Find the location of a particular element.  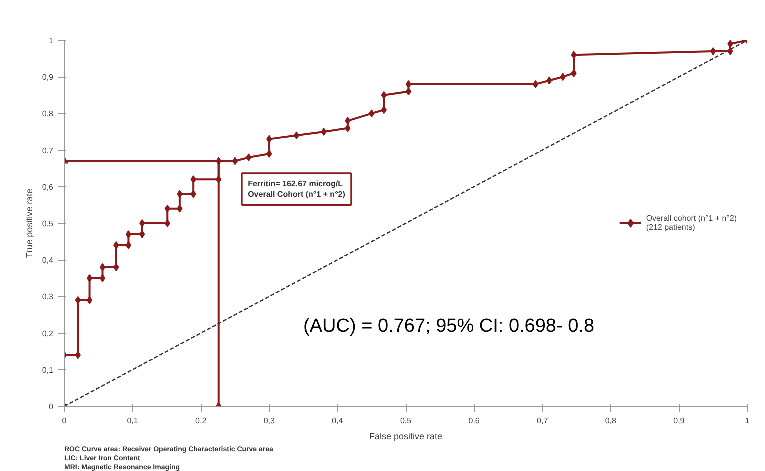

y-tick-label: 0,9 is located at coordinates (48, 77).